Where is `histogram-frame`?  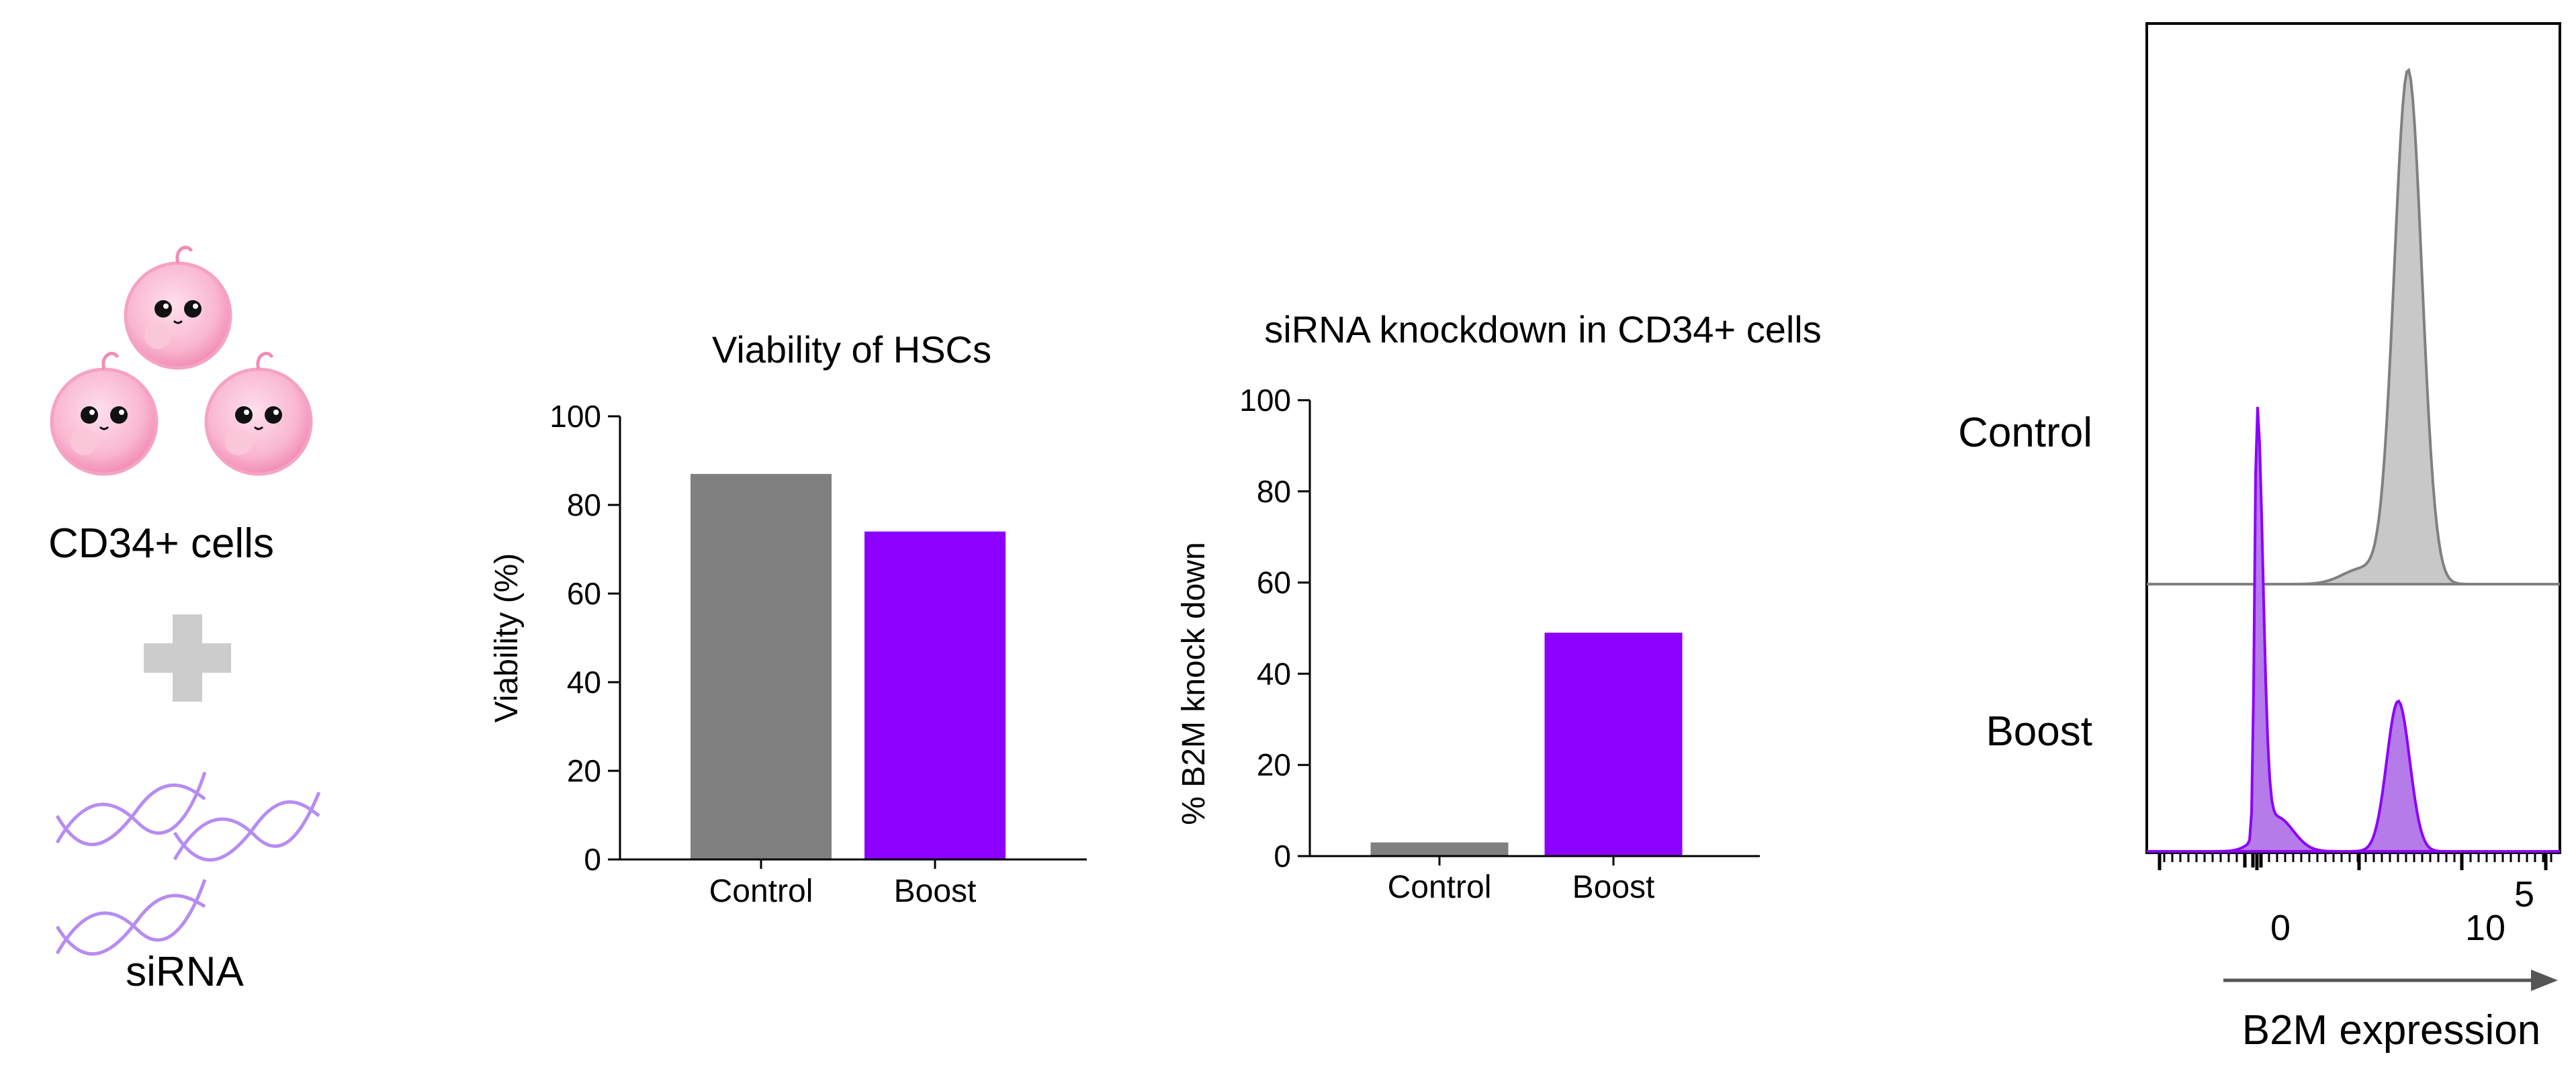
histogram-frame is located at coordinates (2353, 438).